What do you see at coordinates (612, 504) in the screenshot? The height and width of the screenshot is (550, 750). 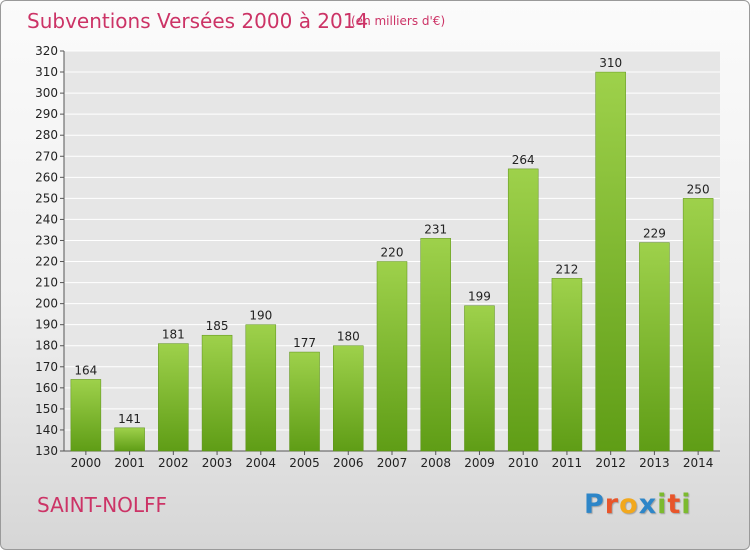 I see `logo-letter: r` at bounding box center [612, 504].